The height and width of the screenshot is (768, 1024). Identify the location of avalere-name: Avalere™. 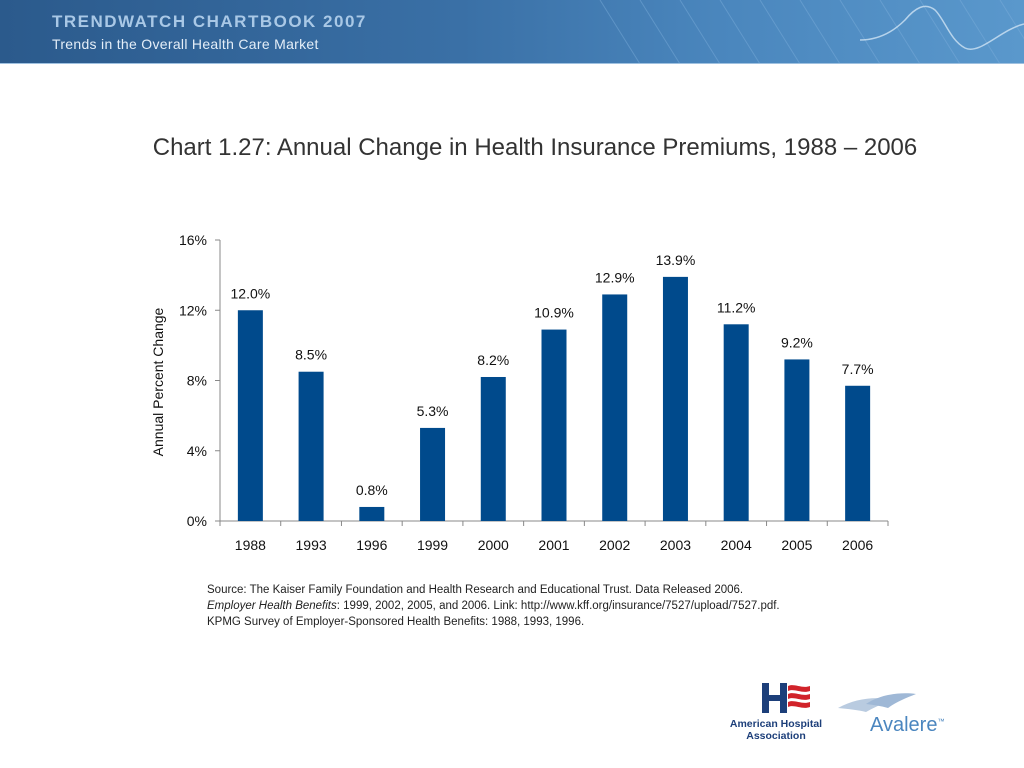
(907, 725).